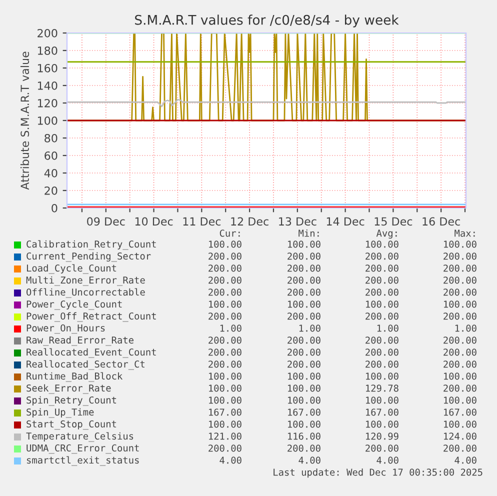 Image resolution: width=497 pixels, height=496 pixels. Describe the element at coordinates (249, 221) in the screenshot. I see `x-tick-label: 12 Dec` at that location.